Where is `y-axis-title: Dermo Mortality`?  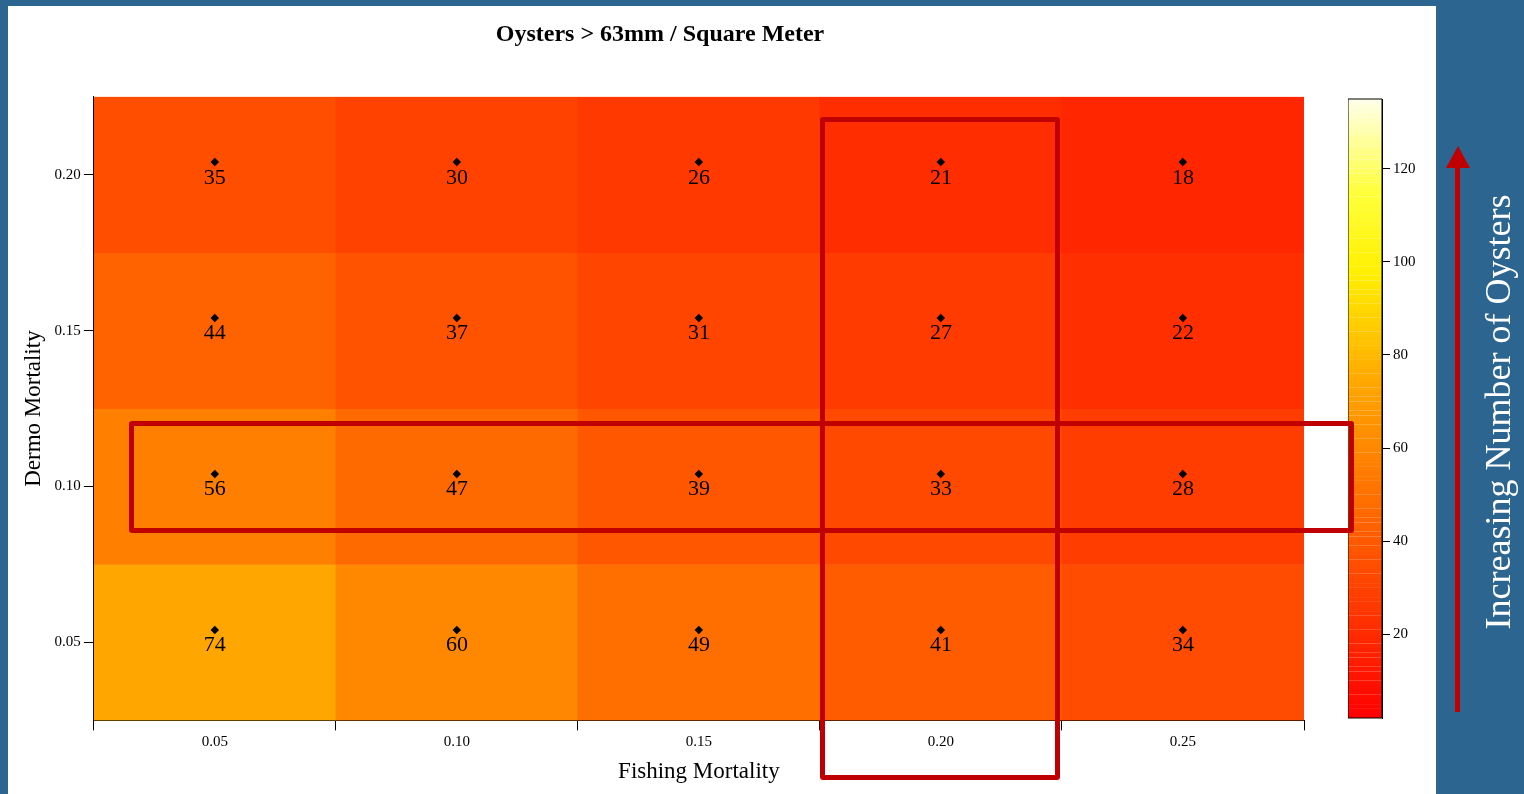 y-axis-title: Dermo Mortality is located at coordinates (32, 408).